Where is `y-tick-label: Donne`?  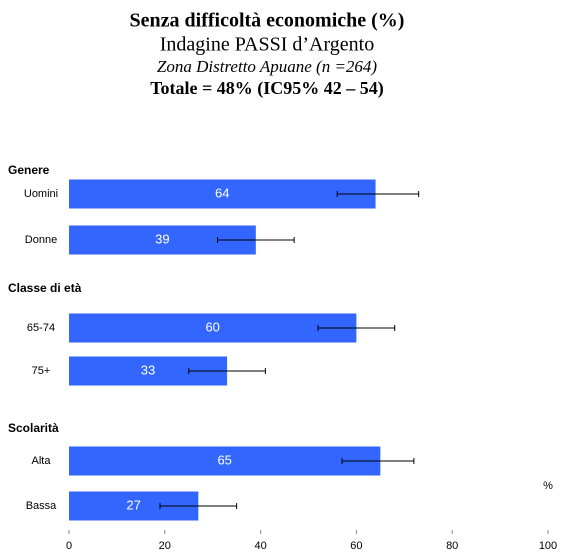
y-tick-label: Donne is located at coordinates (41, 240).